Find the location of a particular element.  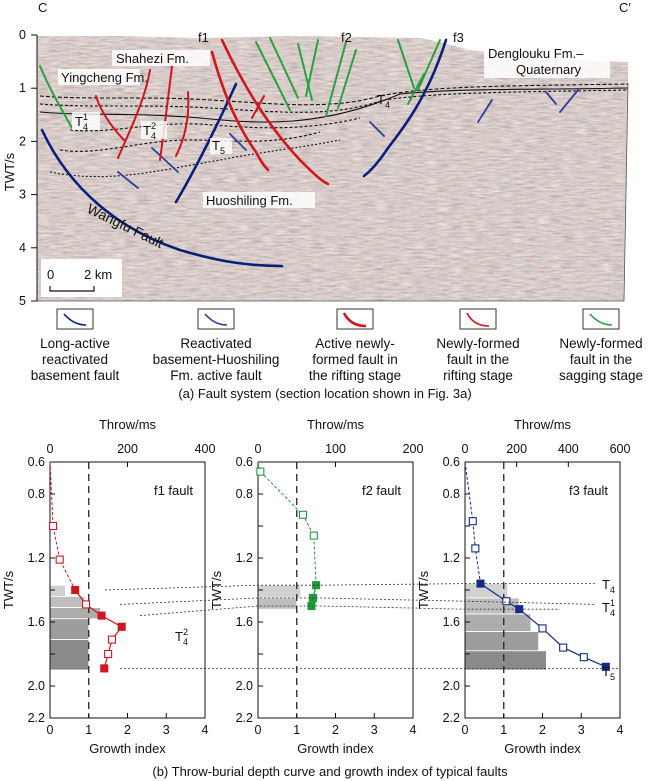

legend-text: sagging stage is located at coordinates (601, 375).